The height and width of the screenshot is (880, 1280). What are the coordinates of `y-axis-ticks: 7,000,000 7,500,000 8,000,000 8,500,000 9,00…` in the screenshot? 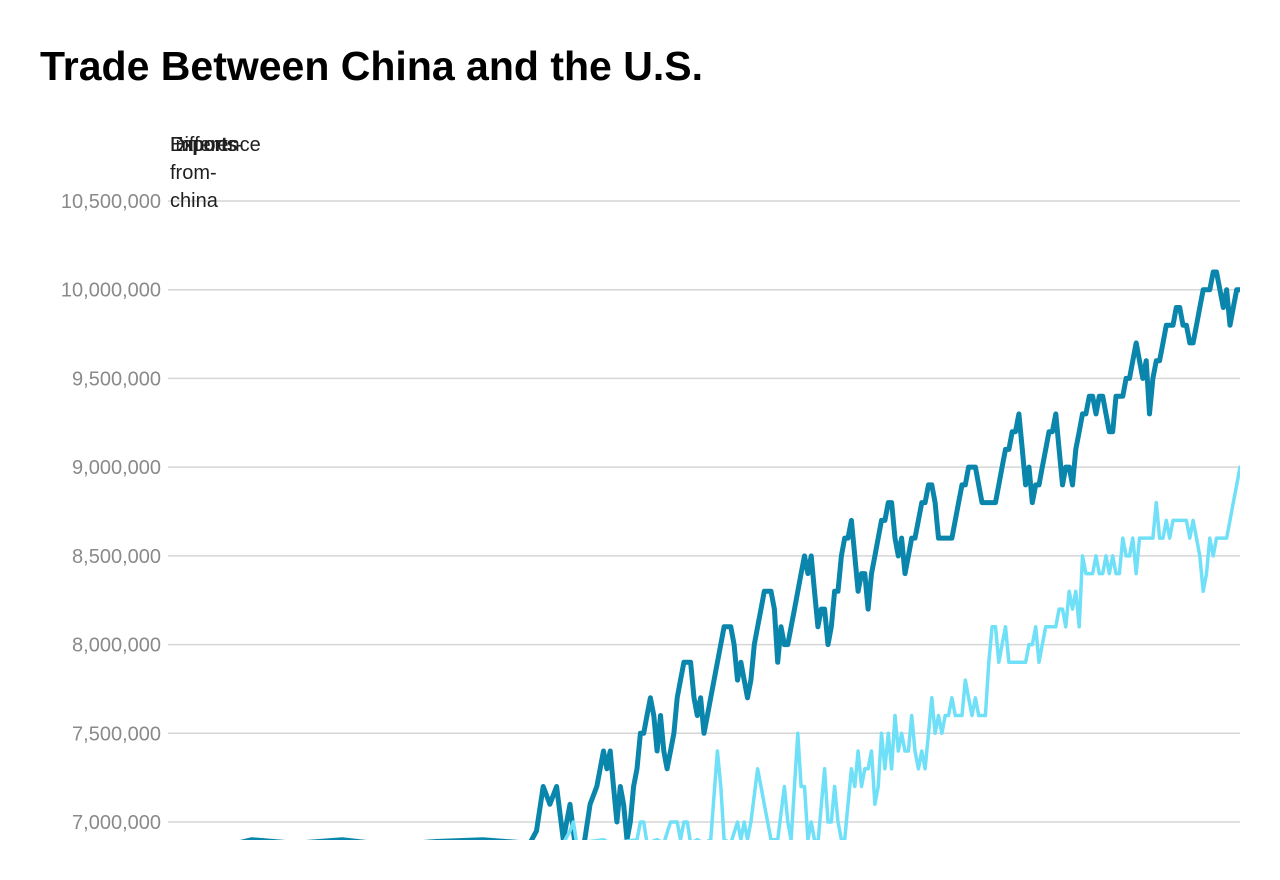 It's located at (111, 512).